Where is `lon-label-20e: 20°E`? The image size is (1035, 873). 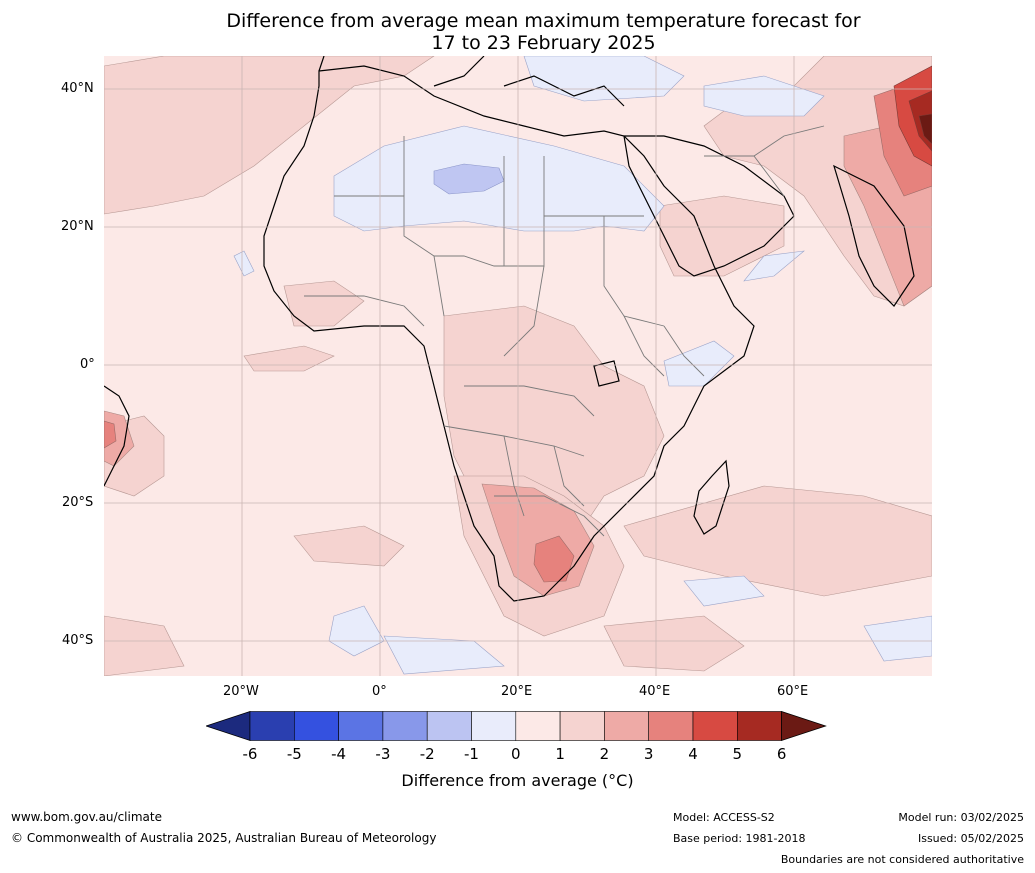 lon-label-20e: 20°E is located at coordinates (517, 691).